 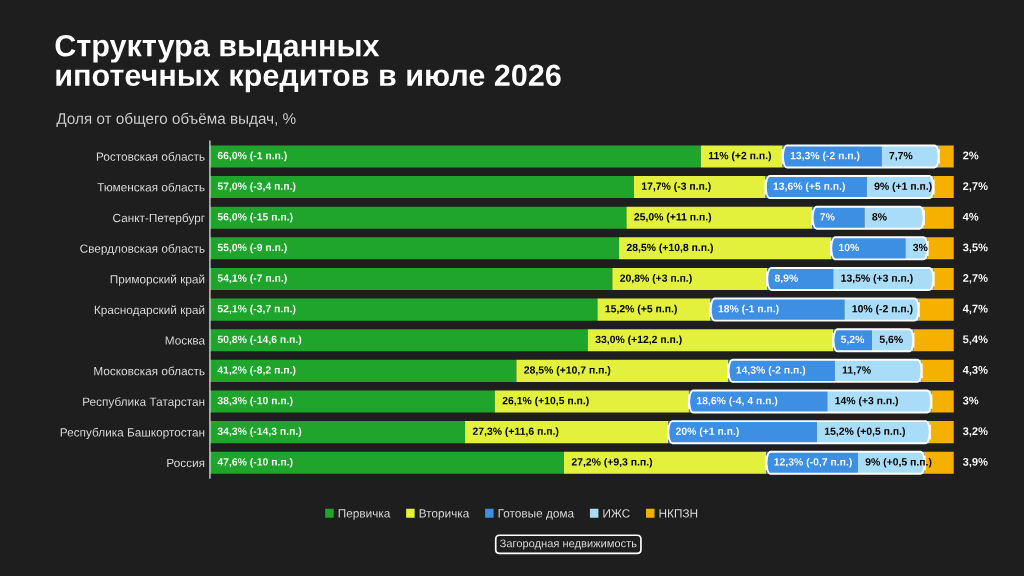 What do you see at coordinates (142, 250) in the screenshot?
I see `y-tick-label: Свердловская область` at bounding box center [142, 250].